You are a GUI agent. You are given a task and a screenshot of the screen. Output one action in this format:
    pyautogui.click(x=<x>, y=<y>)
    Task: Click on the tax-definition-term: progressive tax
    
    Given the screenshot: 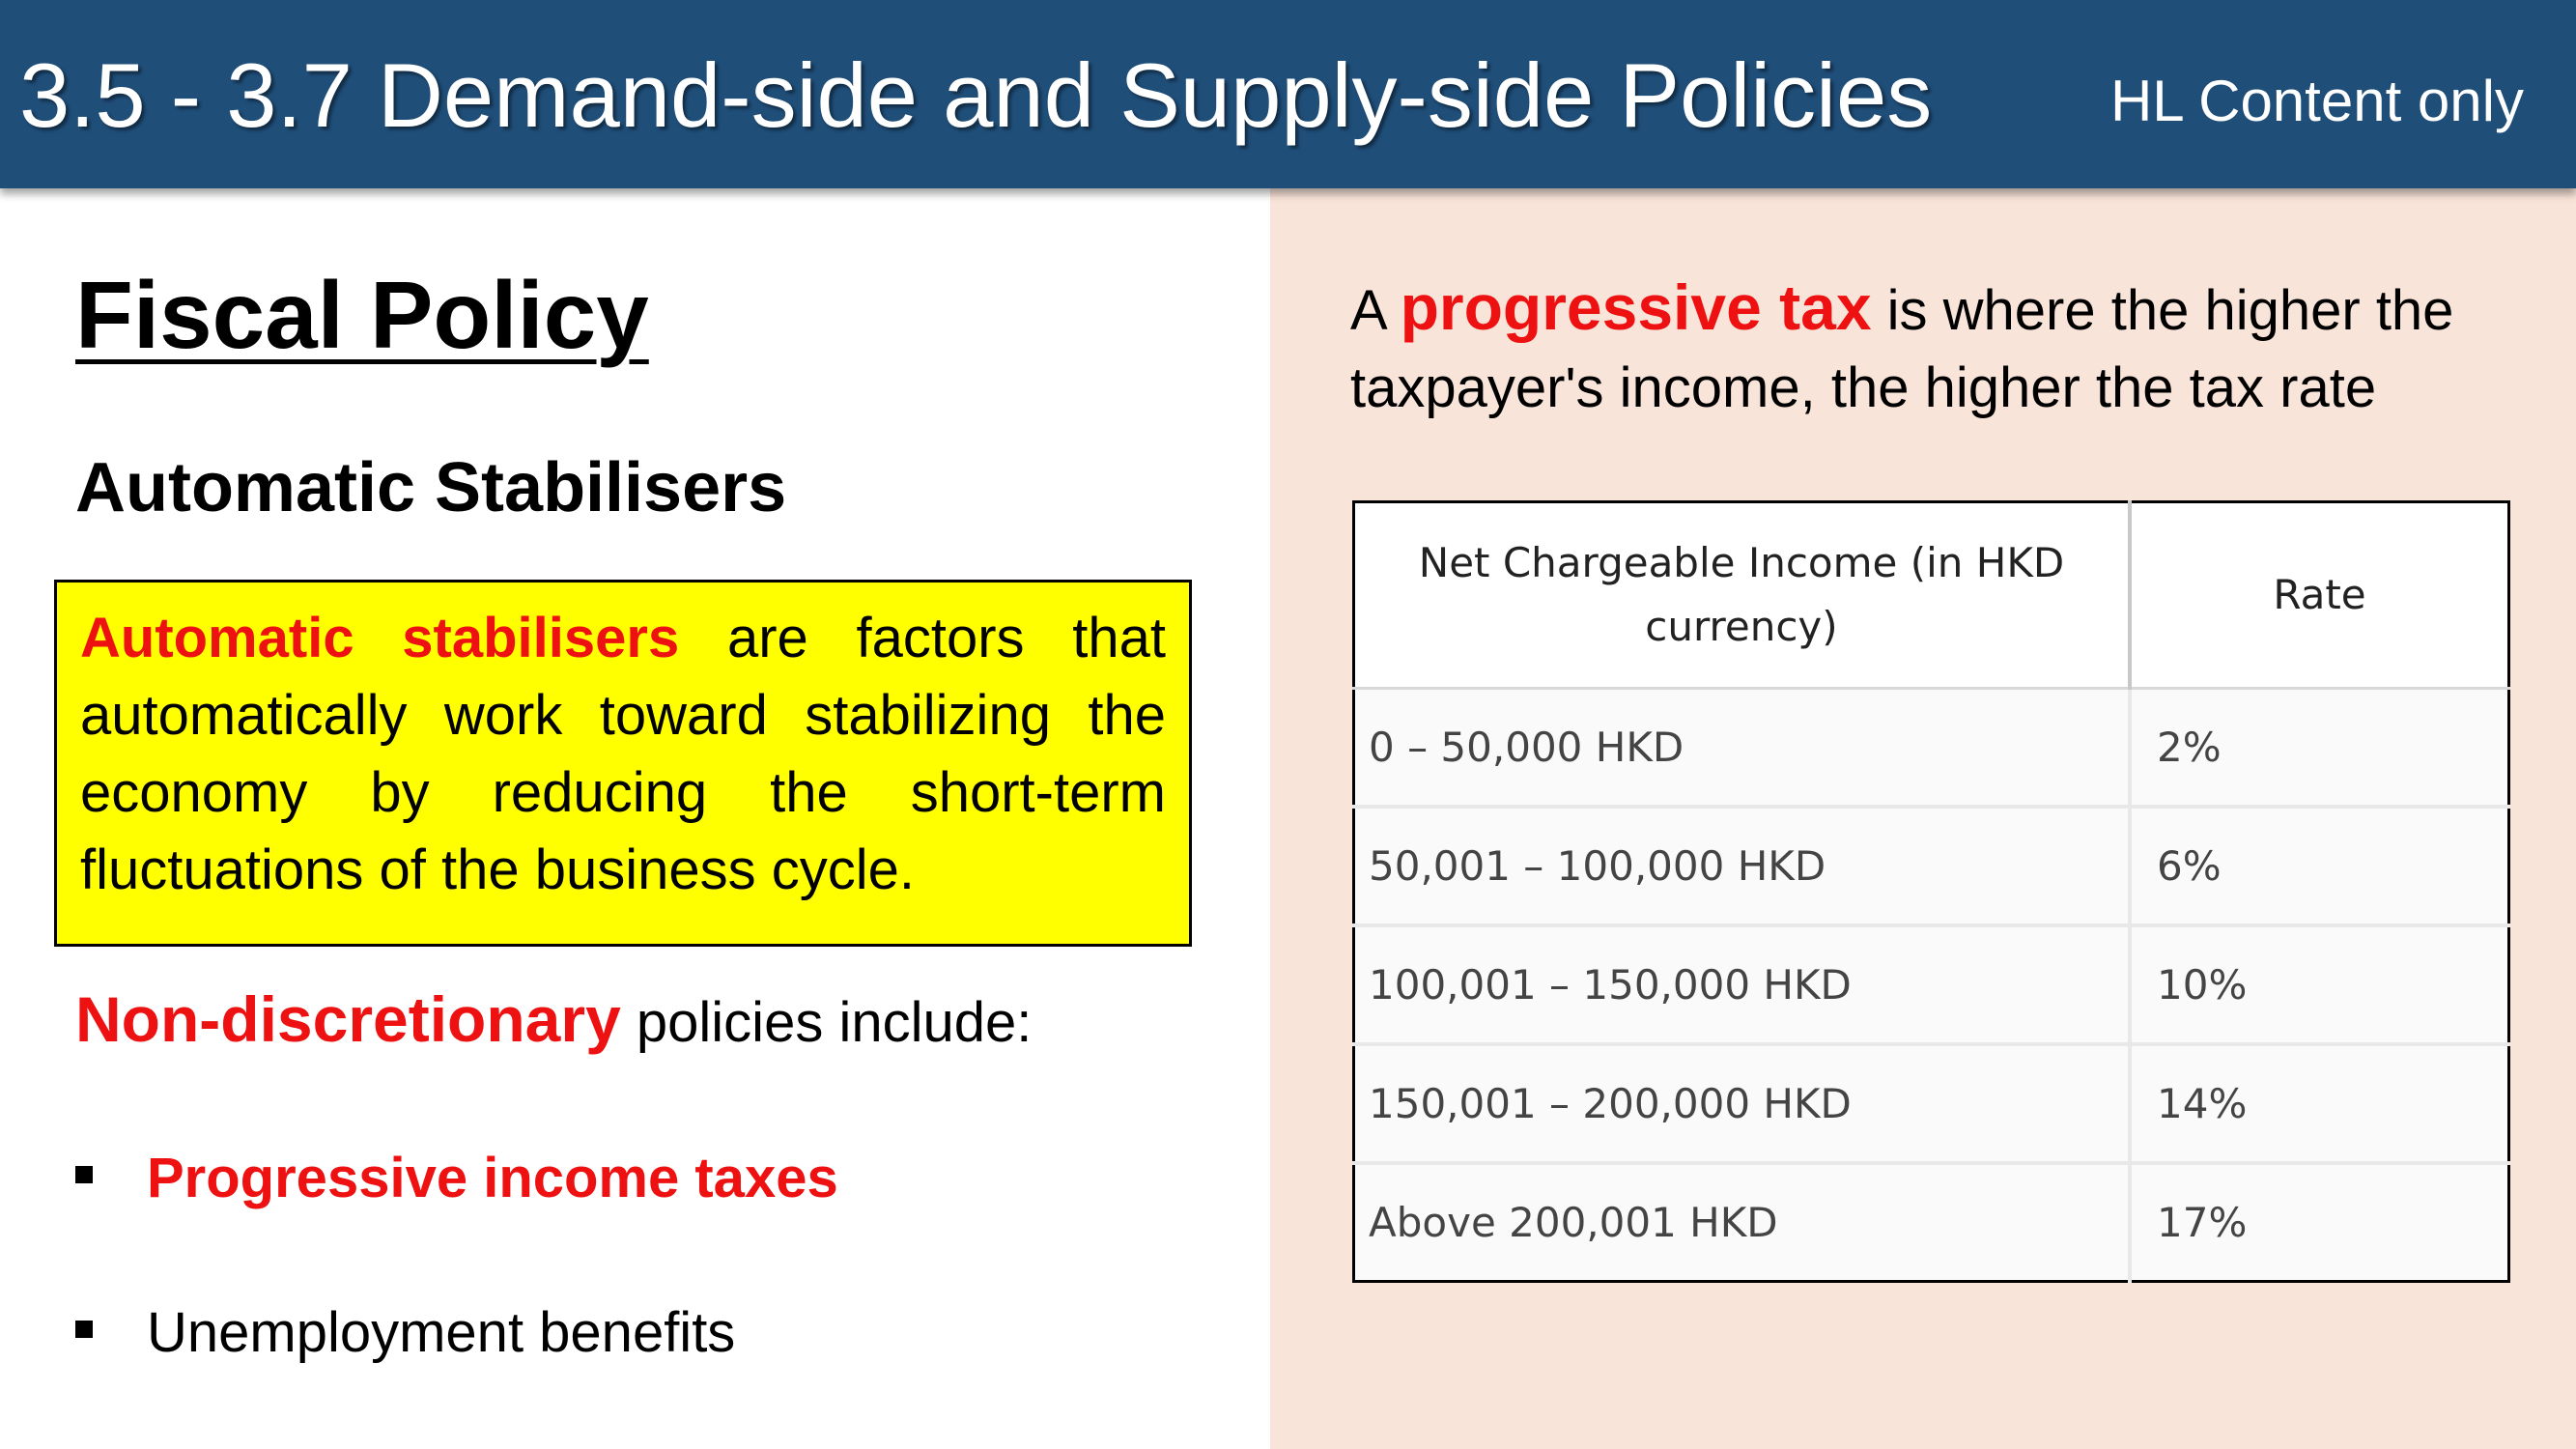 What is the action you would take?
    pyautogui.click(x=1636, y=307)
    